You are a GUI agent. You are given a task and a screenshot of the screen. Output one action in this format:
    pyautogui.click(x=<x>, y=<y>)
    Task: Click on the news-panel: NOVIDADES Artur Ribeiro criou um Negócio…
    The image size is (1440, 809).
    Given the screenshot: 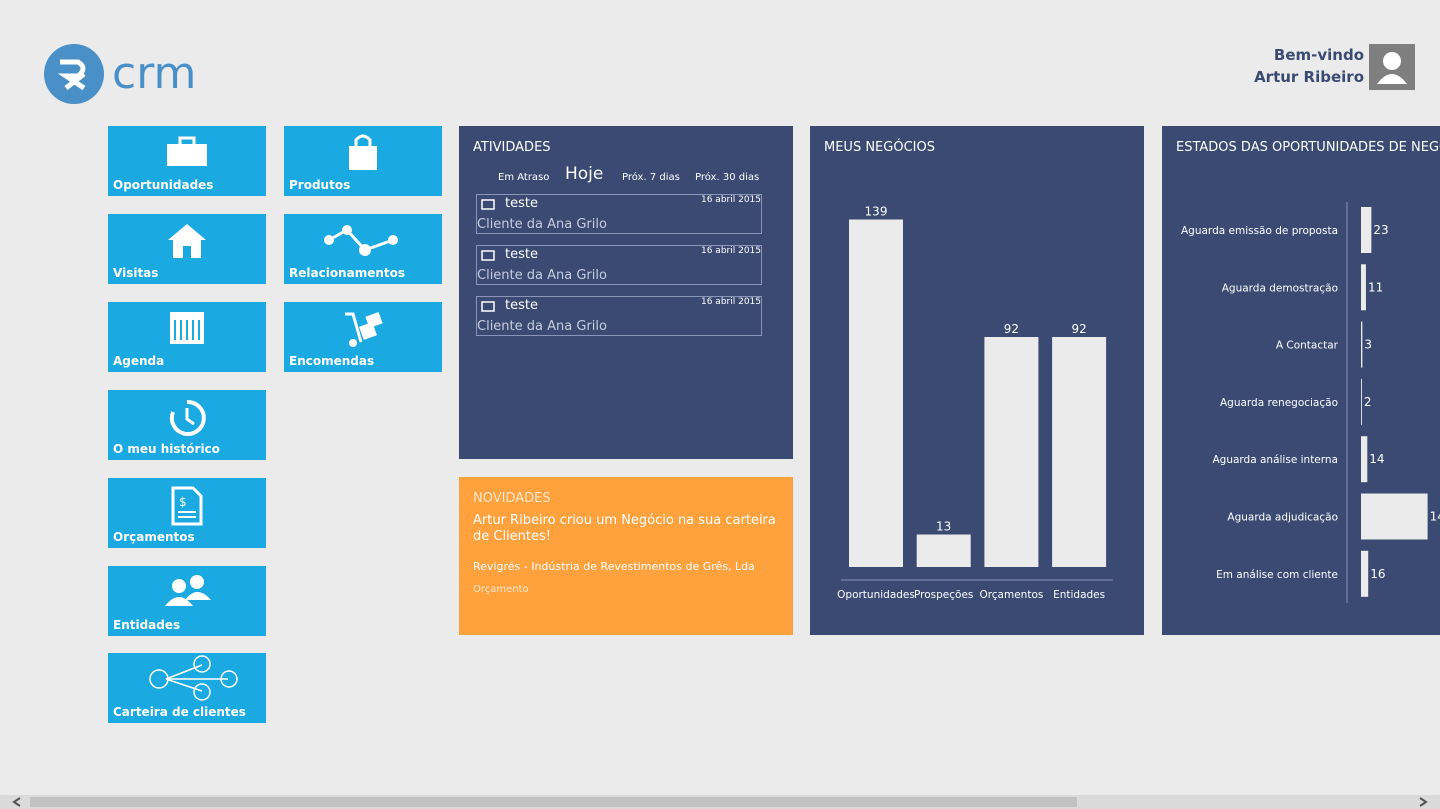 What is the action you would take?
    pyautogui.click(x=626, y=556)
    